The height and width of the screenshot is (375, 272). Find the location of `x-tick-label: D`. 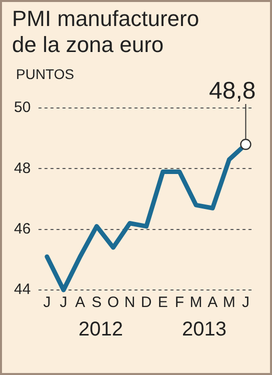

x-tick-label: D is located at coordinates (146, 303).